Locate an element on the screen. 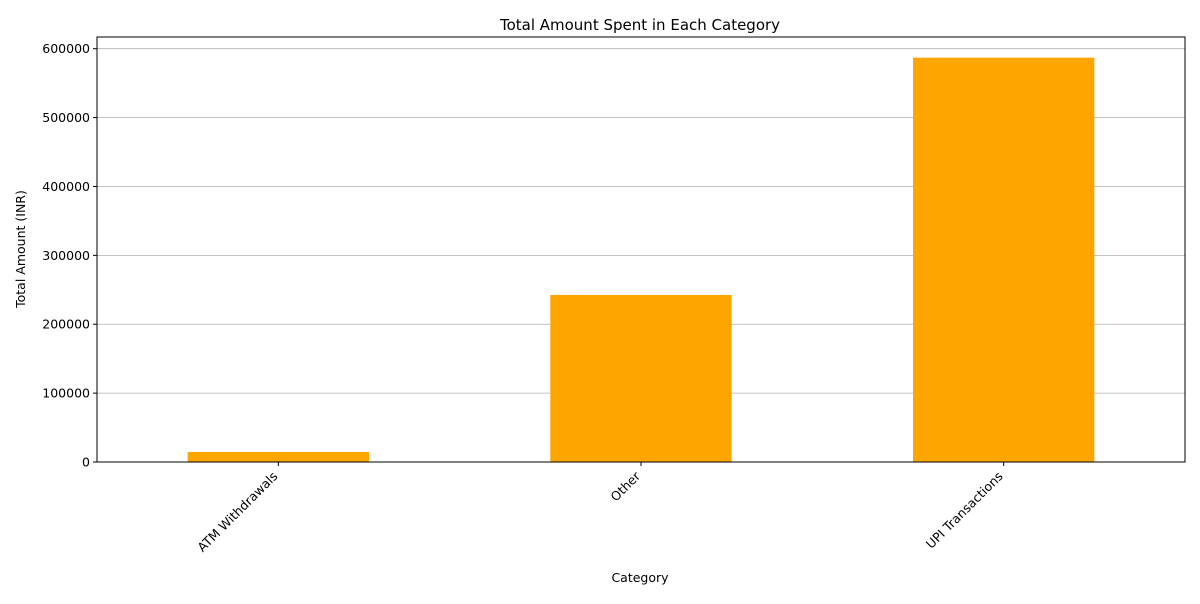 The width and height of the screenshot is (1200, 604). y-tick-label: 400000 is located at coordinates (66, 186).